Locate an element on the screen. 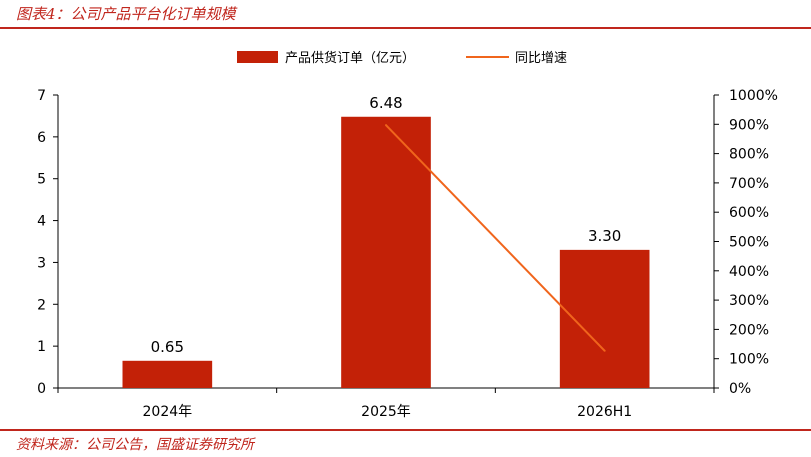 The height and width of the screenshot is (457, 811). legend: 产品供货订单（亿元） 同比增速 is located at coordinates (402, 58).